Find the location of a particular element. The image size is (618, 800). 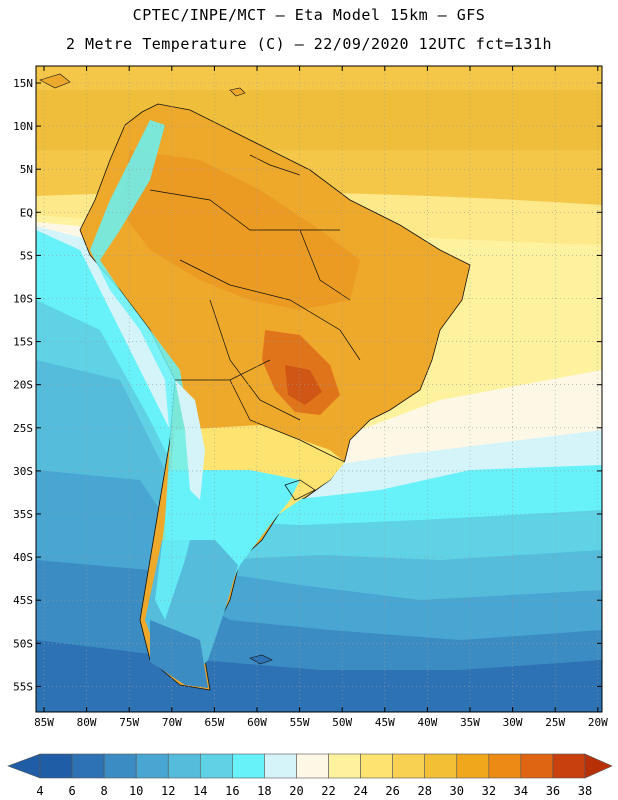

lon-tick-label: 65W is located at coordinates (214, 722).